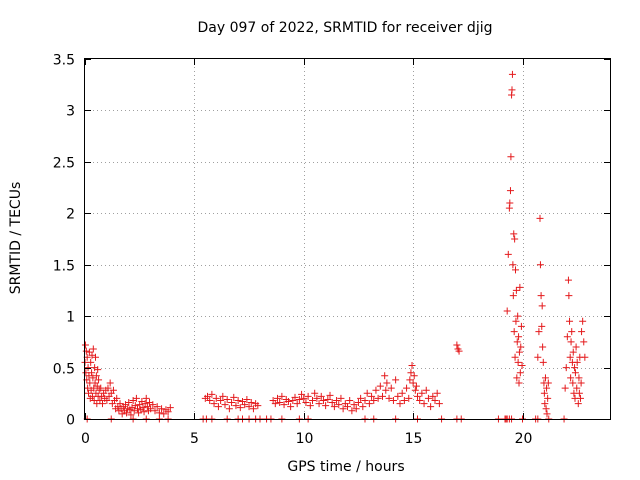 The width and height of the screenshot is (640, 480). What do you see at coordinates (305, 439) in the screenshot?
I see `x-tick-label: 10` at bounding box center [305, 439].